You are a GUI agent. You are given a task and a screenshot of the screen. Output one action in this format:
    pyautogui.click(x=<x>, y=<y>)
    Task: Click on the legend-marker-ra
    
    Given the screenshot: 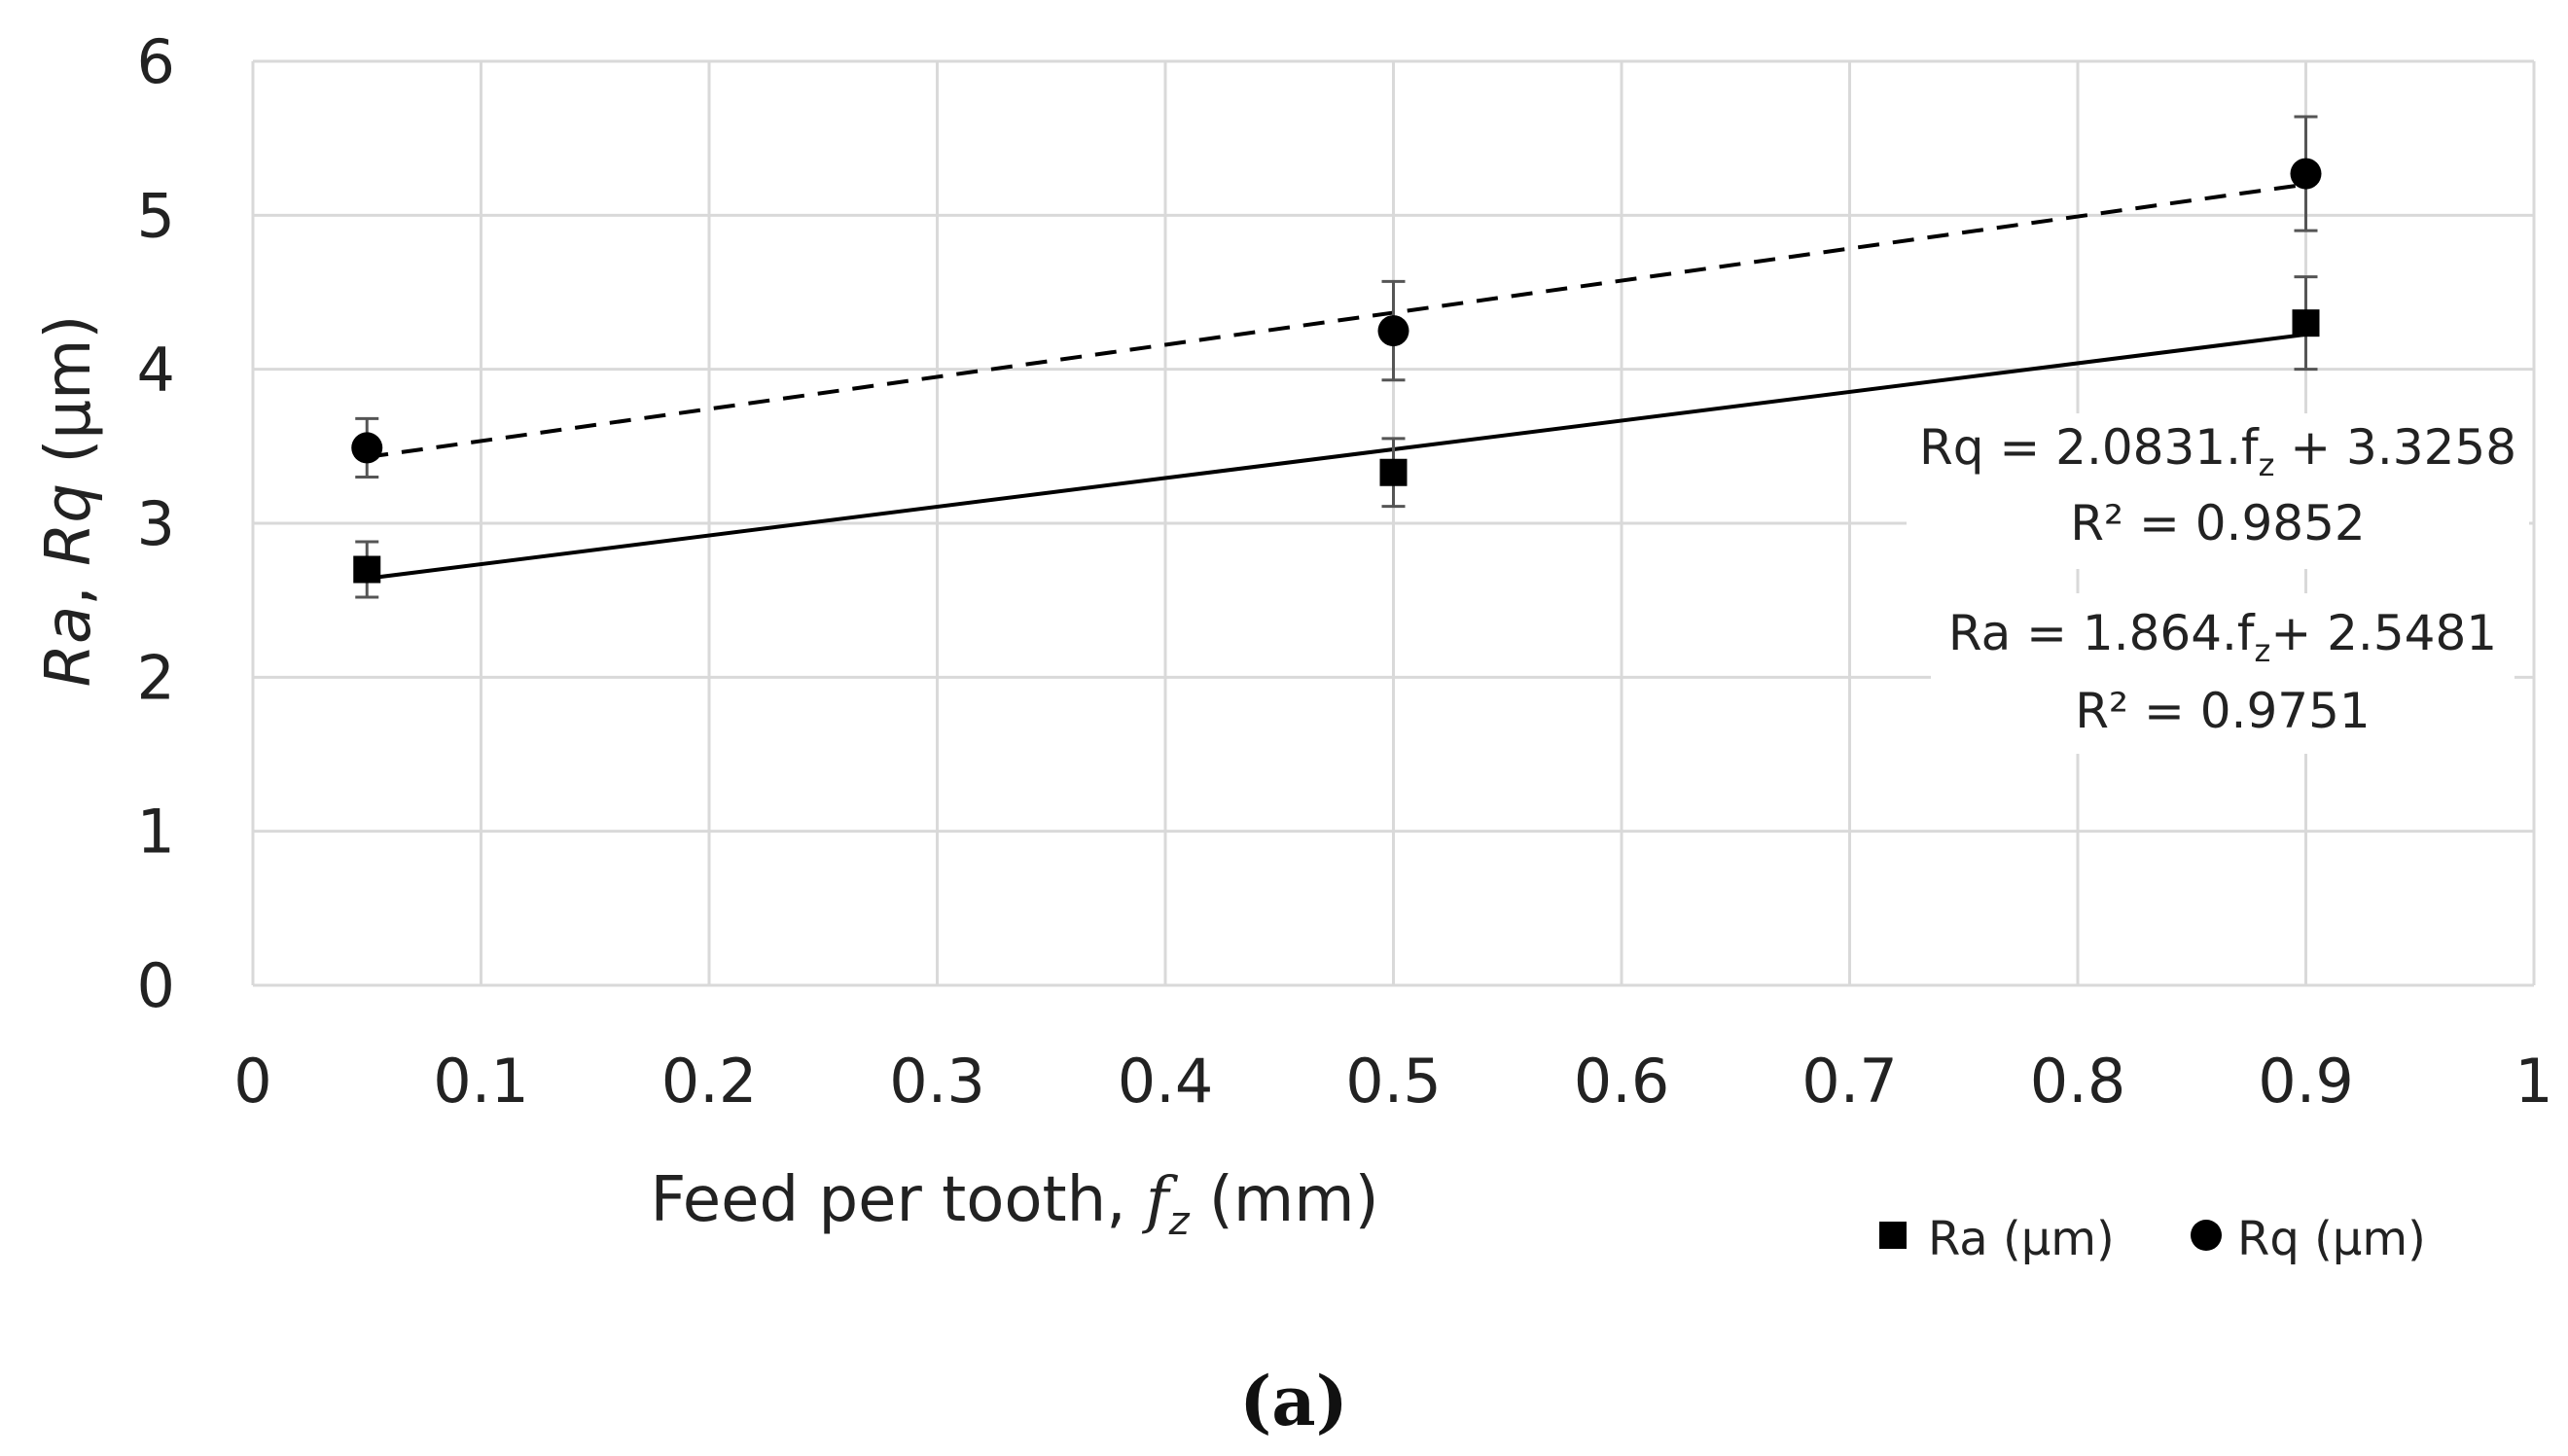 What is the action you would take?
    pyautogui.click(x=1893, y=1235)
    